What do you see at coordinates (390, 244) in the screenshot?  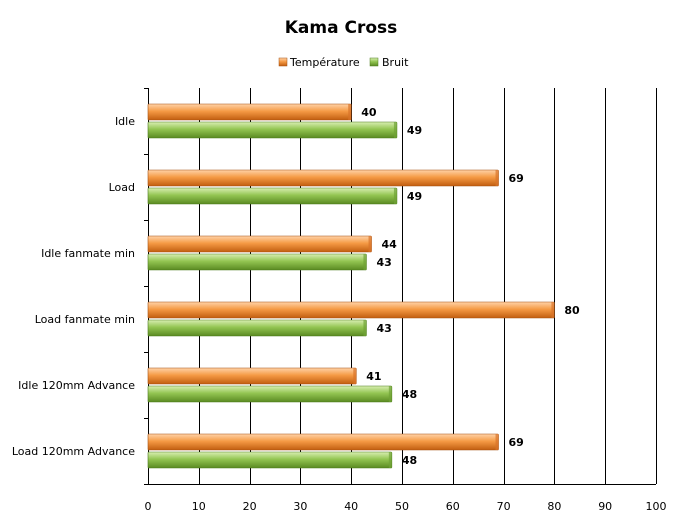 I see `data-label: 44` at bounding box center [390, 244].